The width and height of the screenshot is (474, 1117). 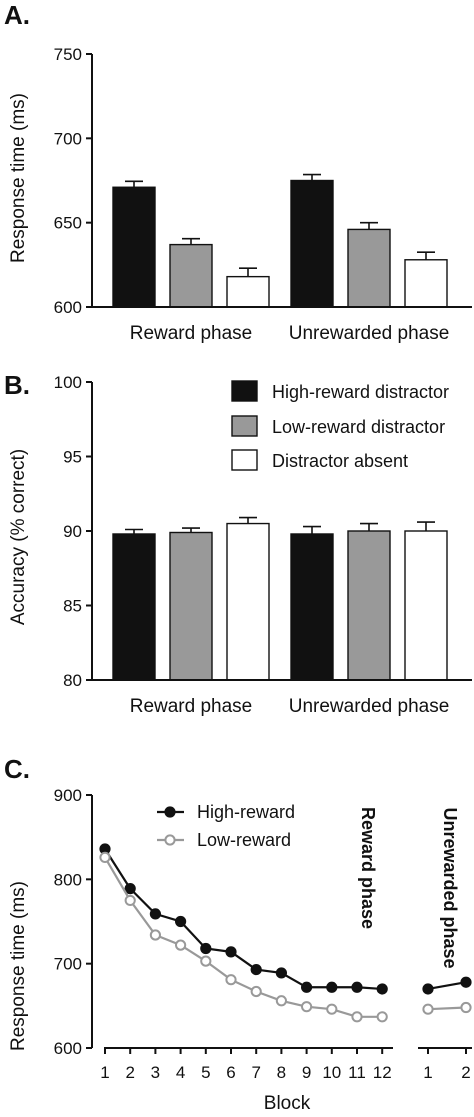 What do you see at coordinates (340, 461) in the screenshot?
I see `legend-label: Distractor absent` at bounding box center [340, 461].